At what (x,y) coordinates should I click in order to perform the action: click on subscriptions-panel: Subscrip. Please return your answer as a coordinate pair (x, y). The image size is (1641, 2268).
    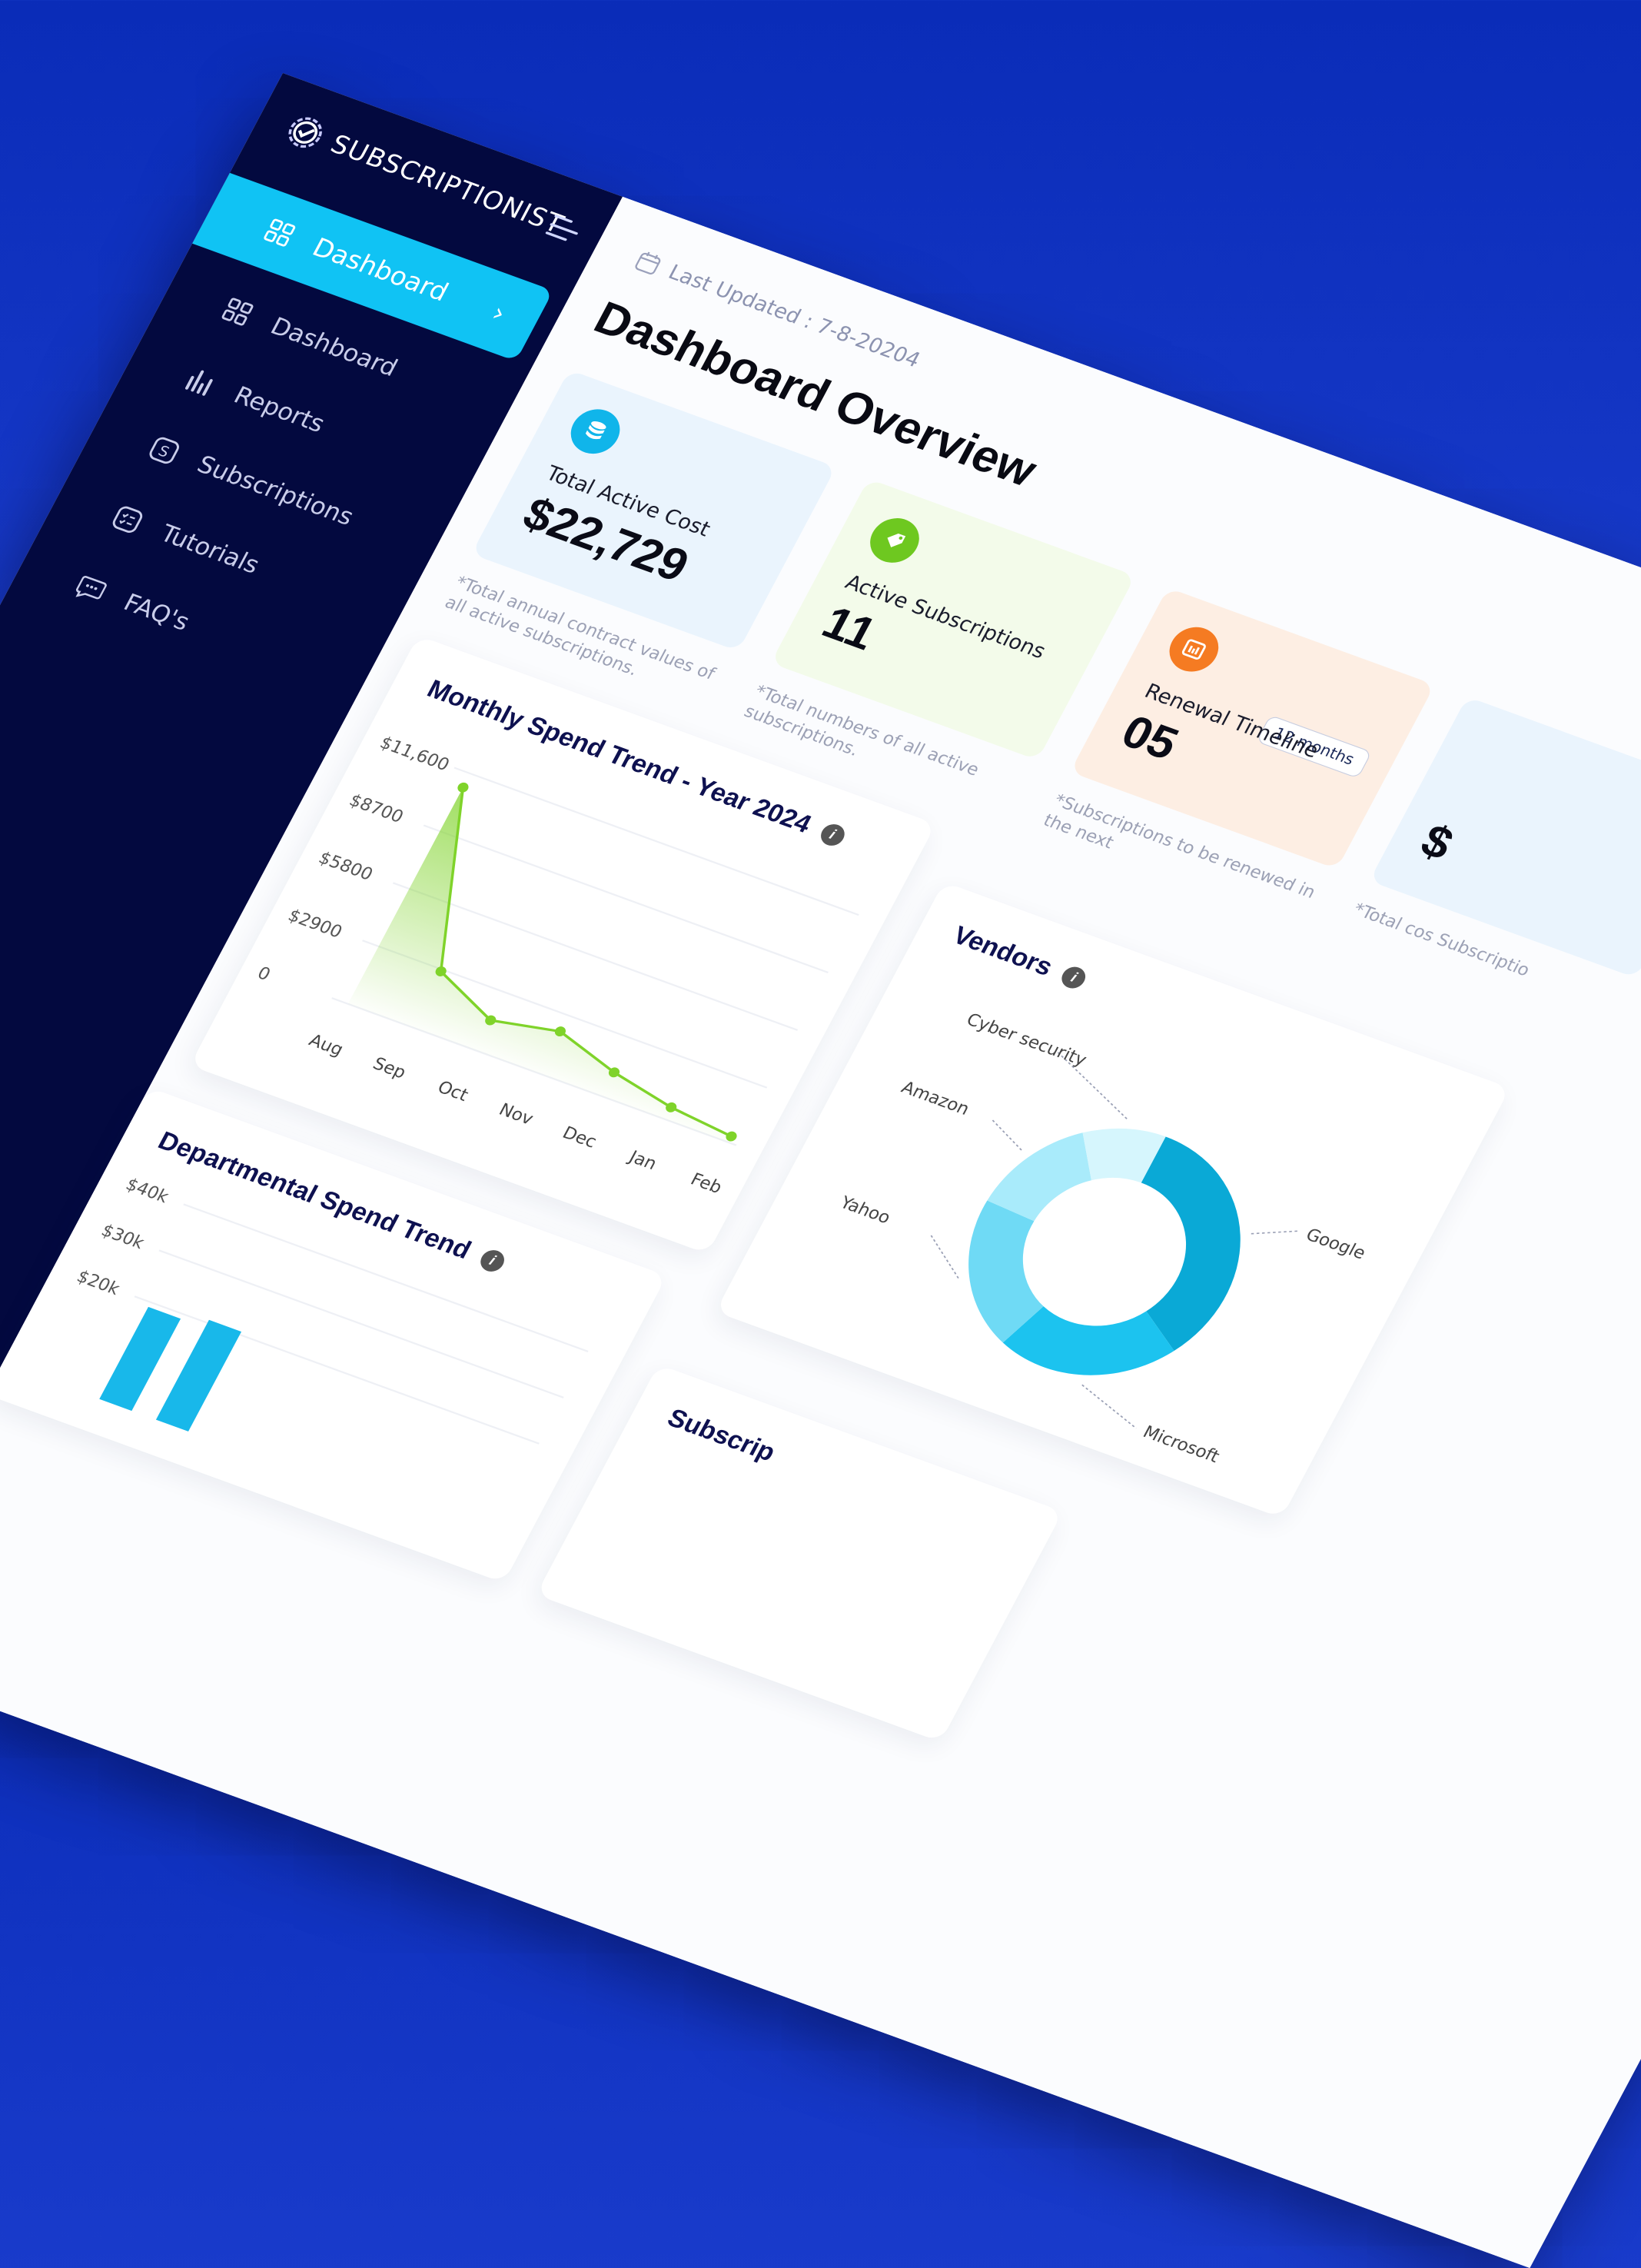
    Looking at the image, I should click on (799, 1553).